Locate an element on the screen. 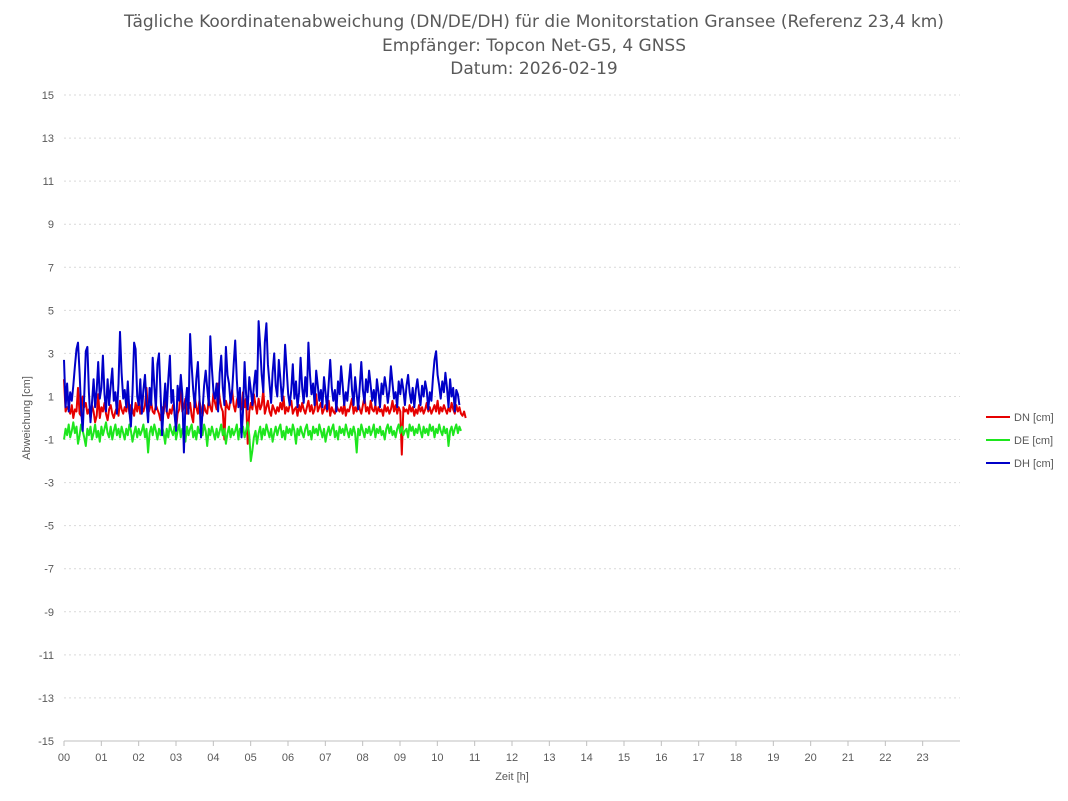  x-tick-label: 05 is located at coordinates (251, 758).